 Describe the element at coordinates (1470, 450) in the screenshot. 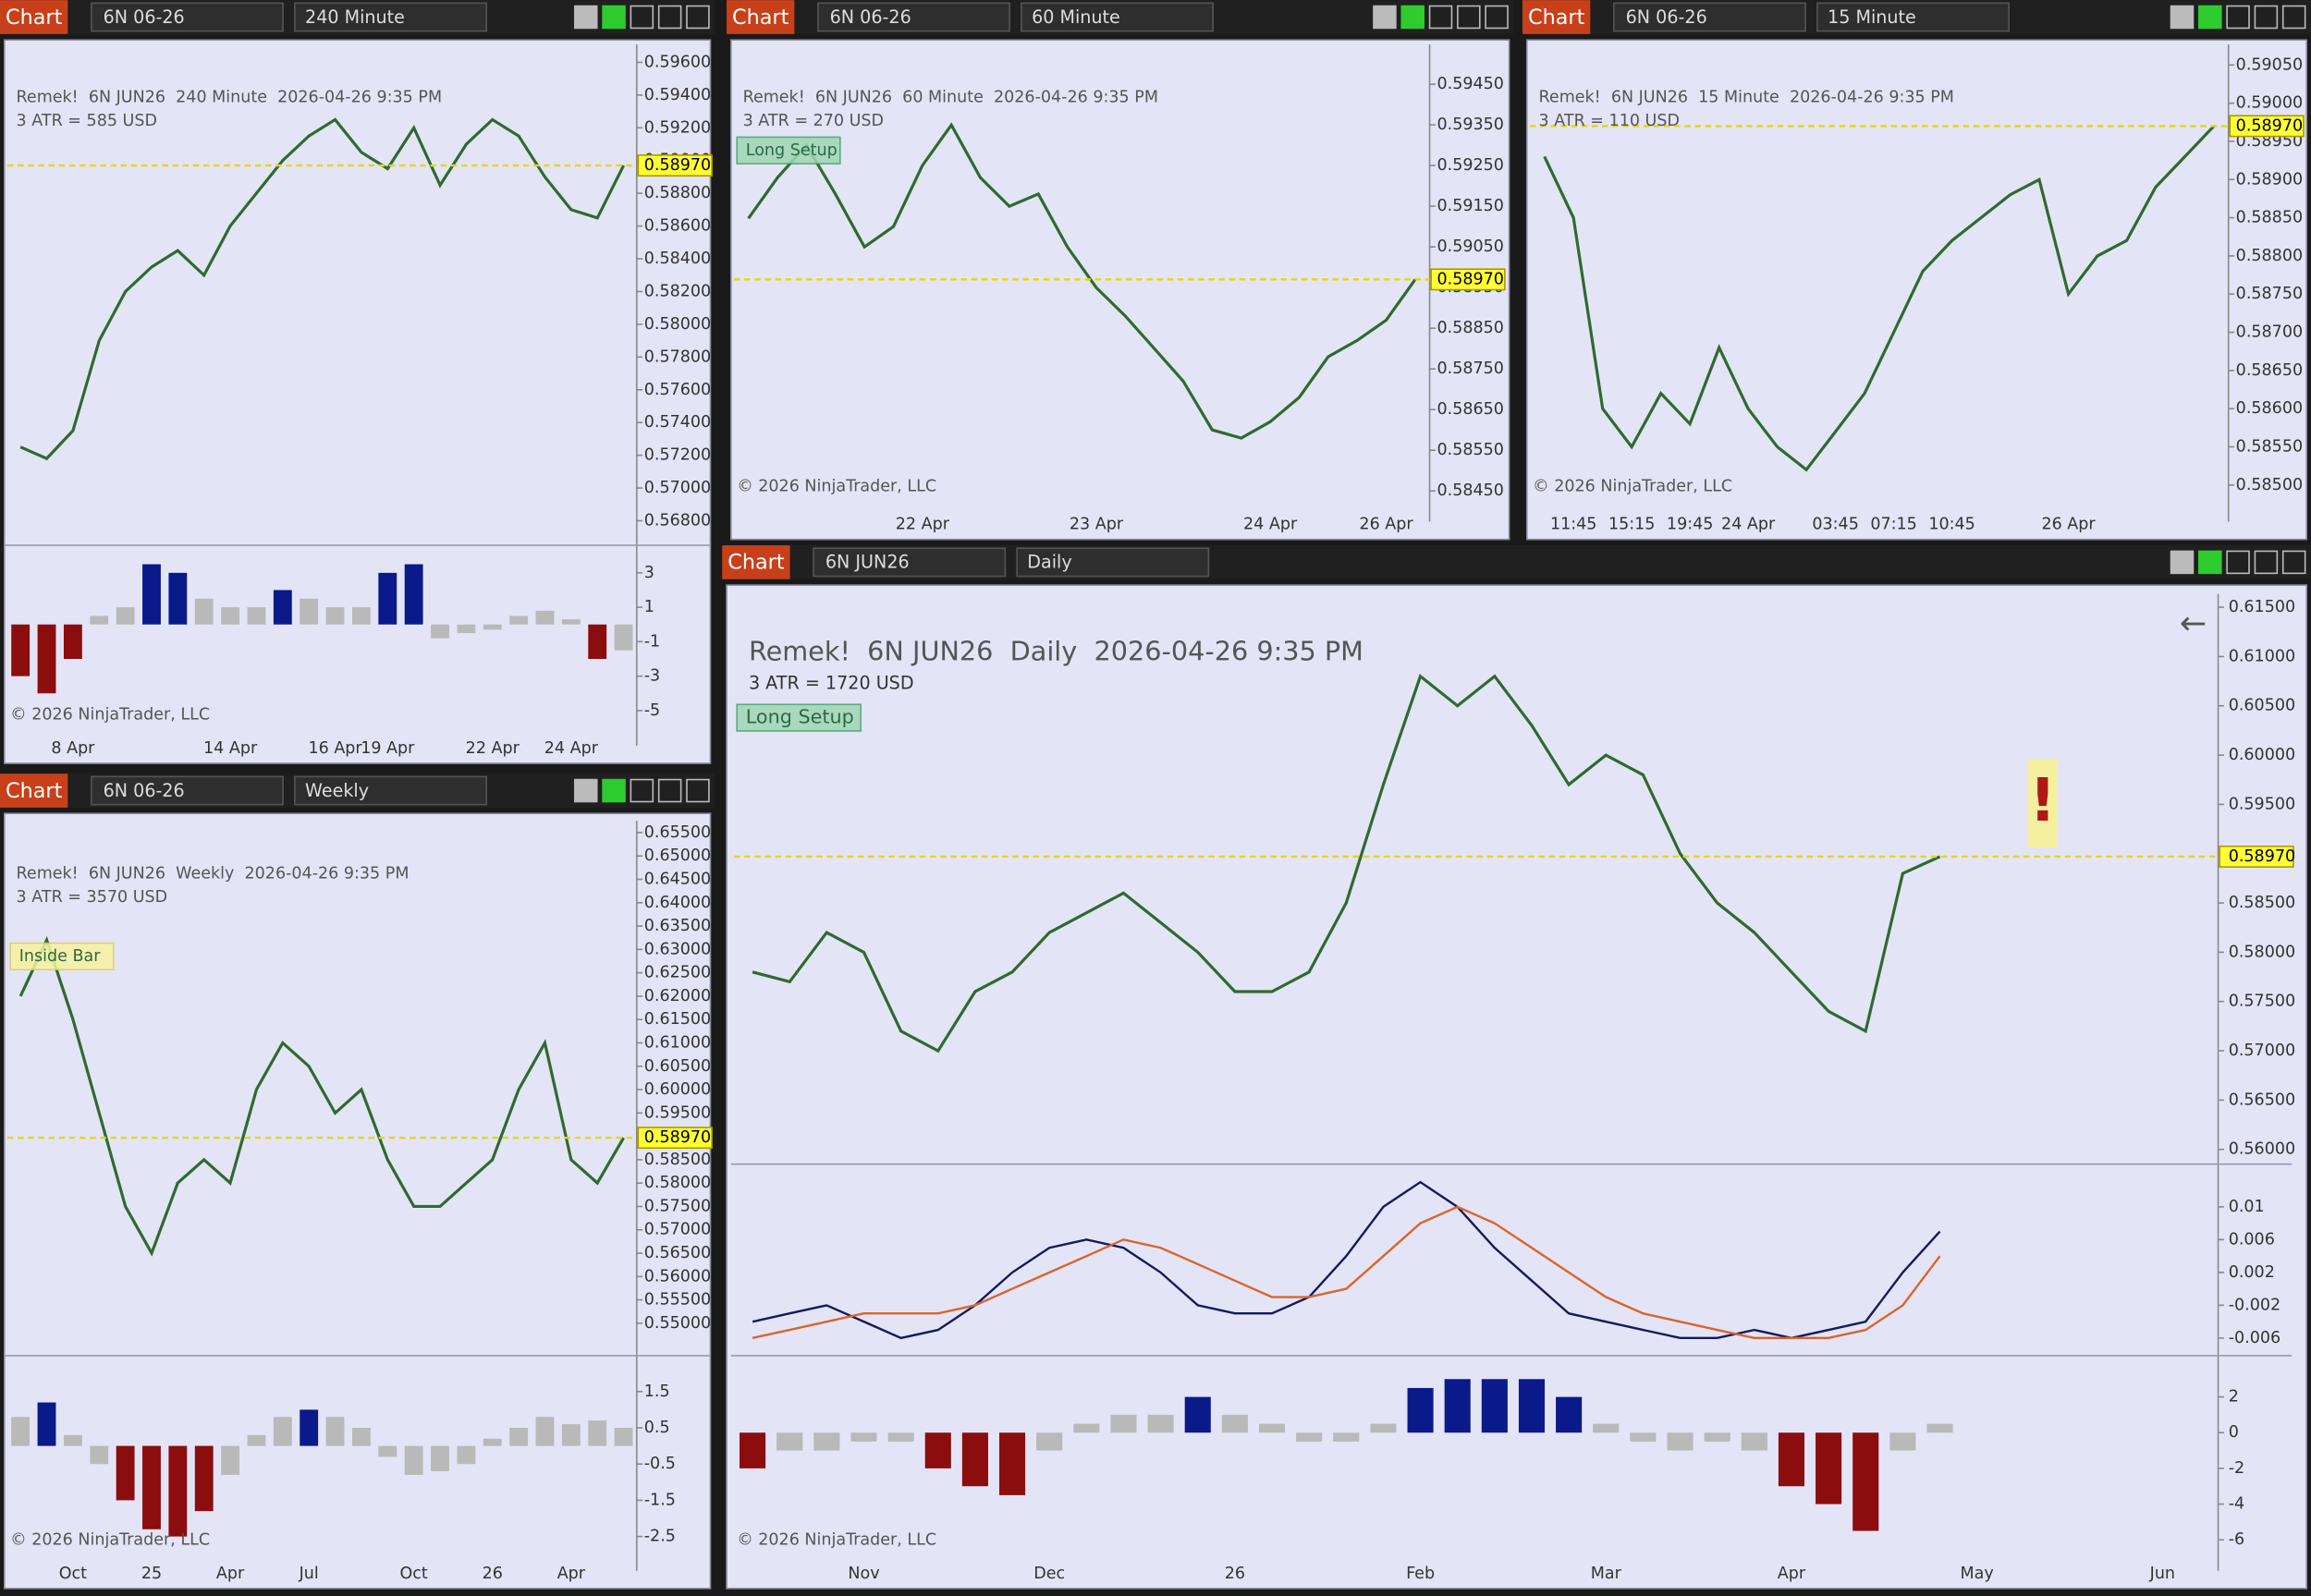

I see `y-tick-label: 0.58550` at that location.